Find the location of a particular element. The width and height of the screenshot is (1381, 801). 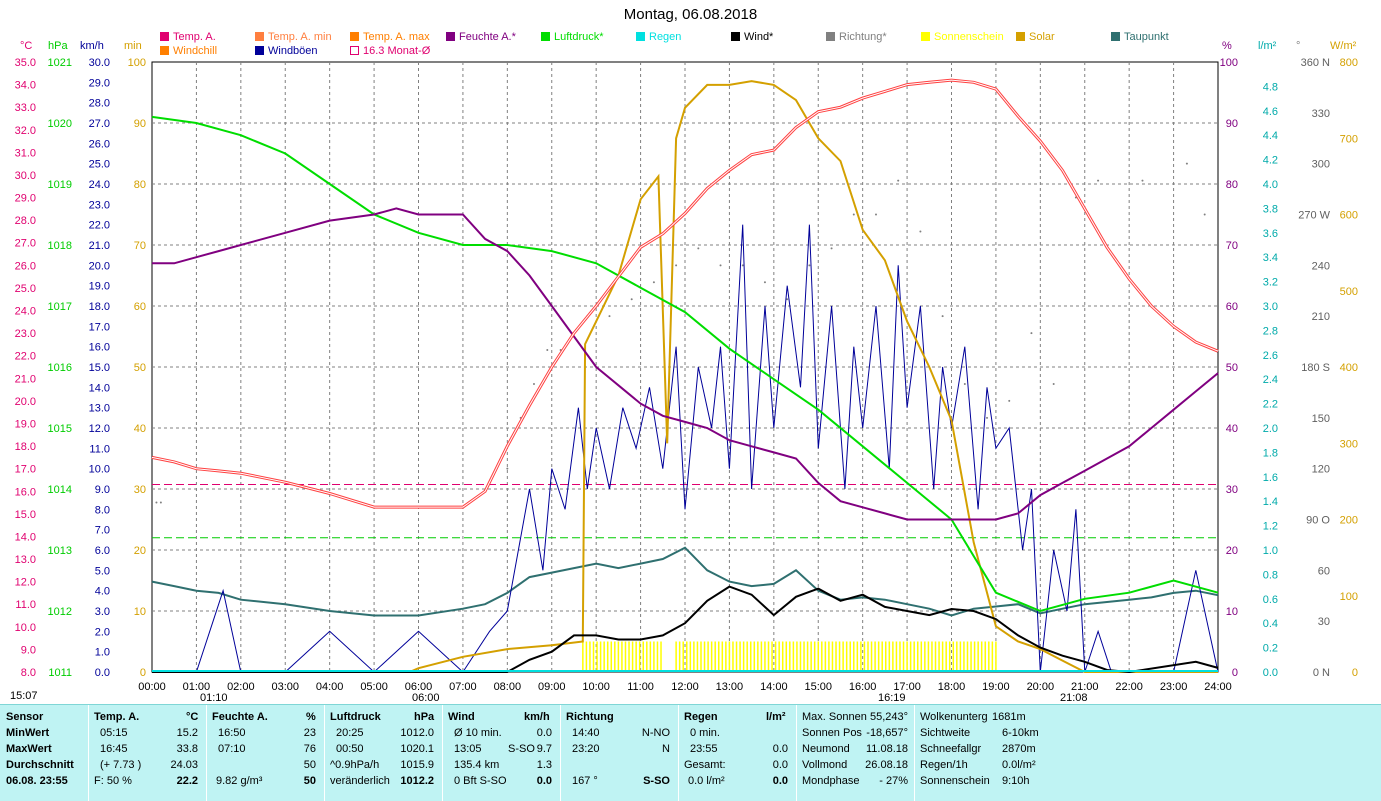

tick-percent: 100 is located at coordinates (1229, 63).